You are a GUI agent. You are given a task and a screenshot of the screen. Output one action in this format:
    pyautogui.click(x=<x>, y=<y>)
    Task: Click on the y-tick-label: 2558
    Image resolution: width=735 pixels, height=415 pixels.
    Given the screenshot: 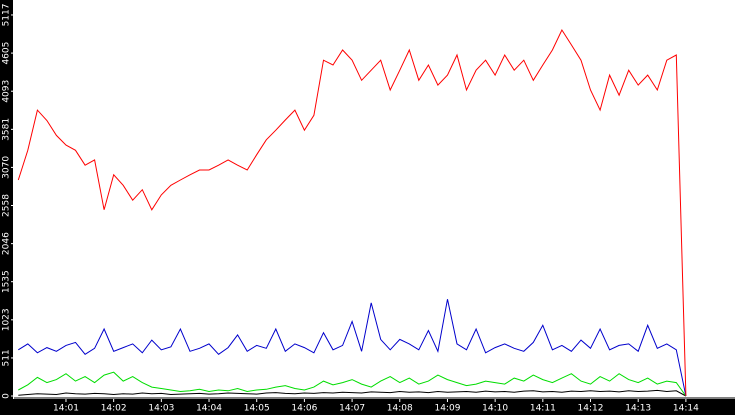 What is the action you would take?
    pyautogui.click(x=7, y=205)
    